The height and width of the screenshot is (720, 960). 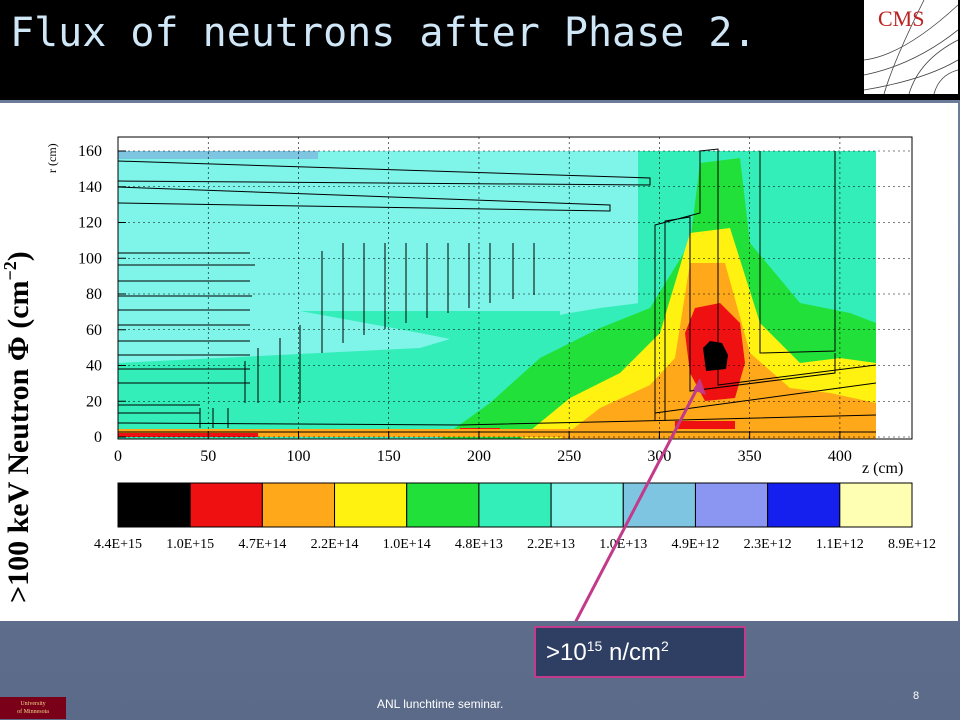 What do you see at coordinates (18, 482) in the screenshot?
I see `ylabel-prefix: >100 keV Neutron` at bounding box center [18, 482].